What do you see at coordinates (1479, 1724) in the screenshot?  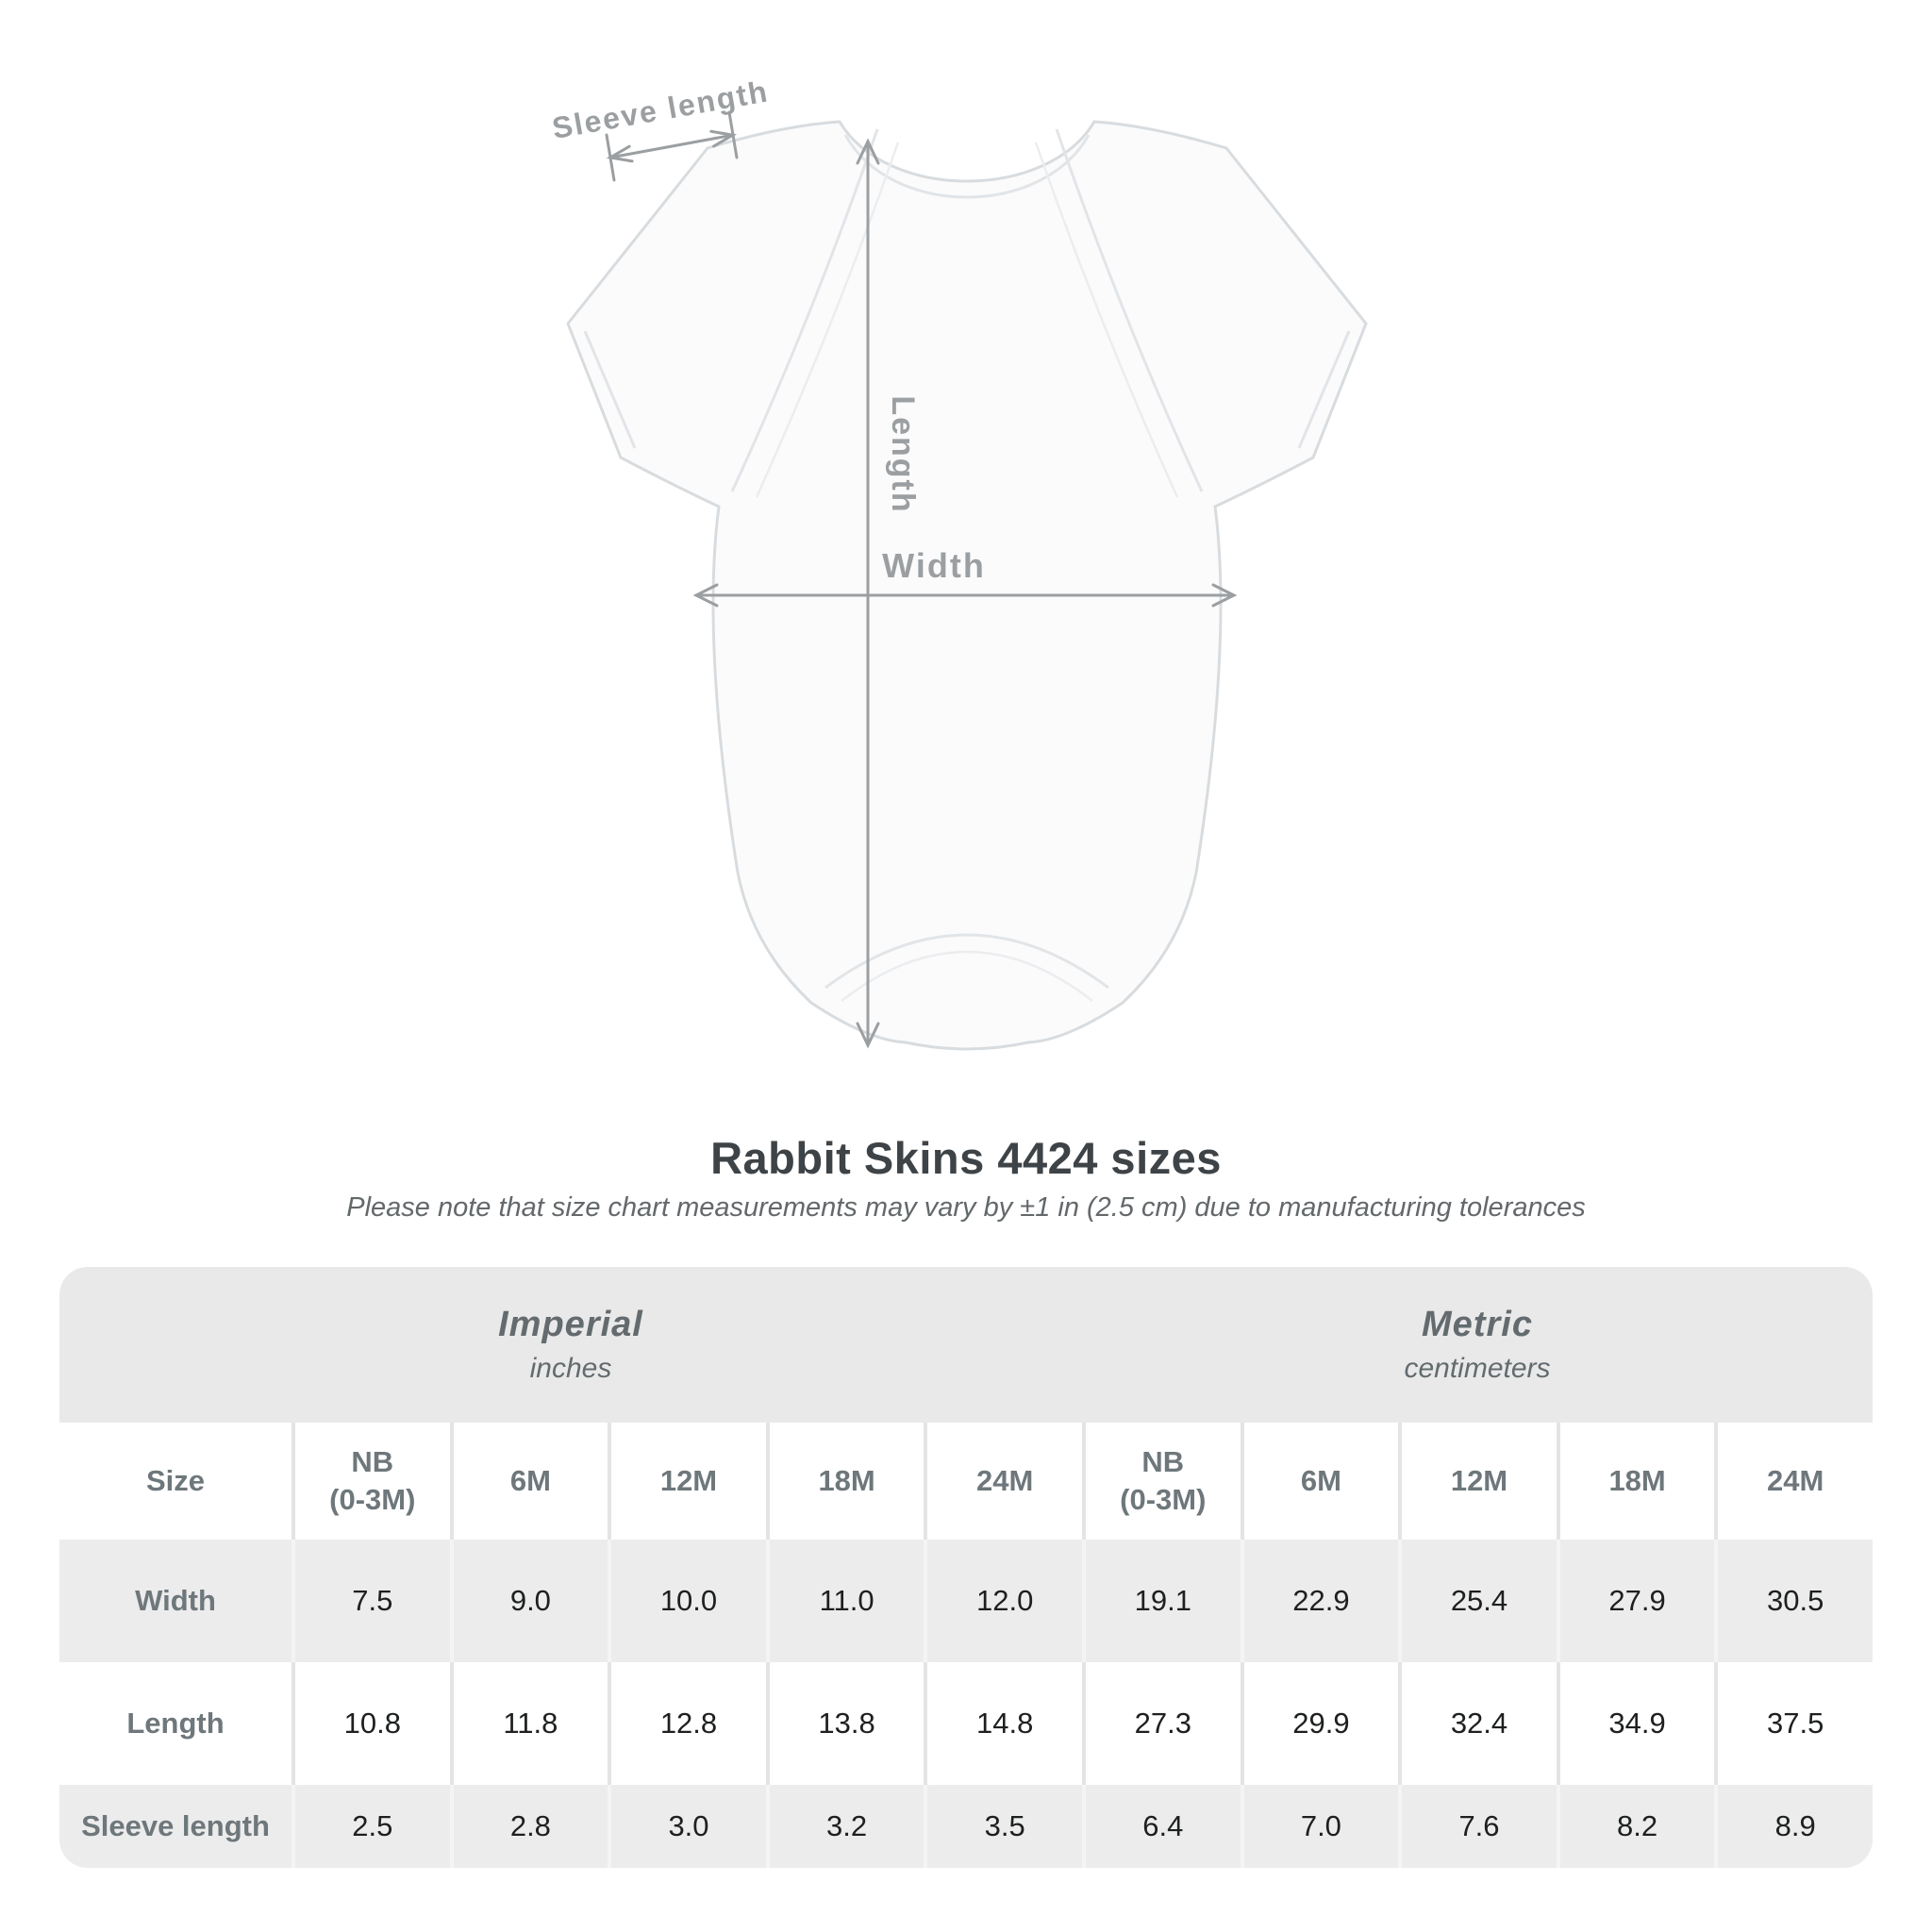 I see `table-cell: 32.4` at bounding box center [1479, 1724].